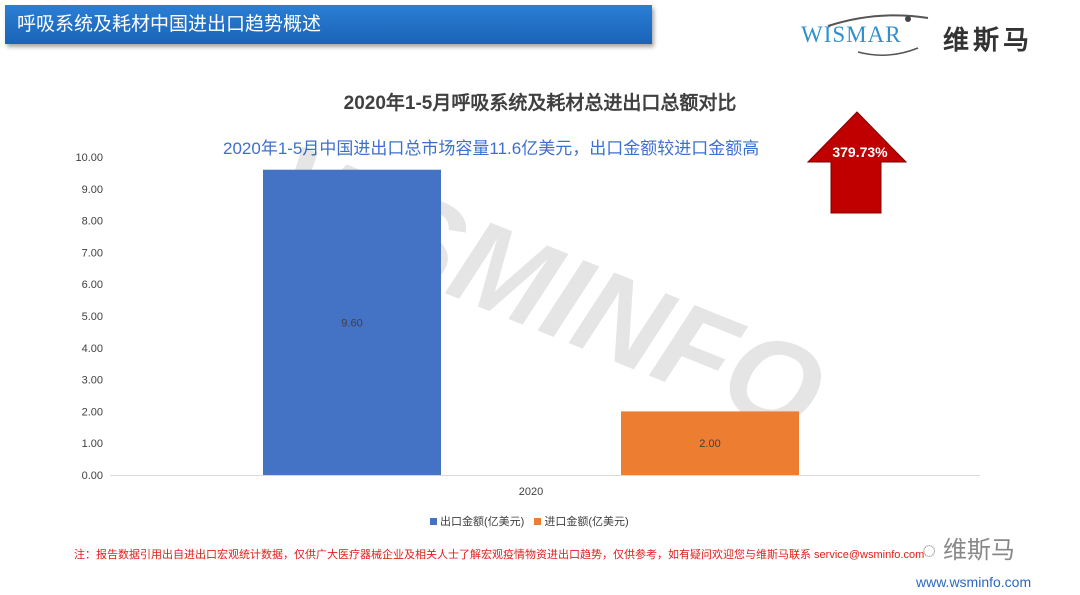 Image resolution: width=1080 pixels, height=595 pixels. Describe the element at coordinates (328, 24) in the screenshot. I see `page-title: 呼吸系统及耗材中国进出口趋势概述` at that location.